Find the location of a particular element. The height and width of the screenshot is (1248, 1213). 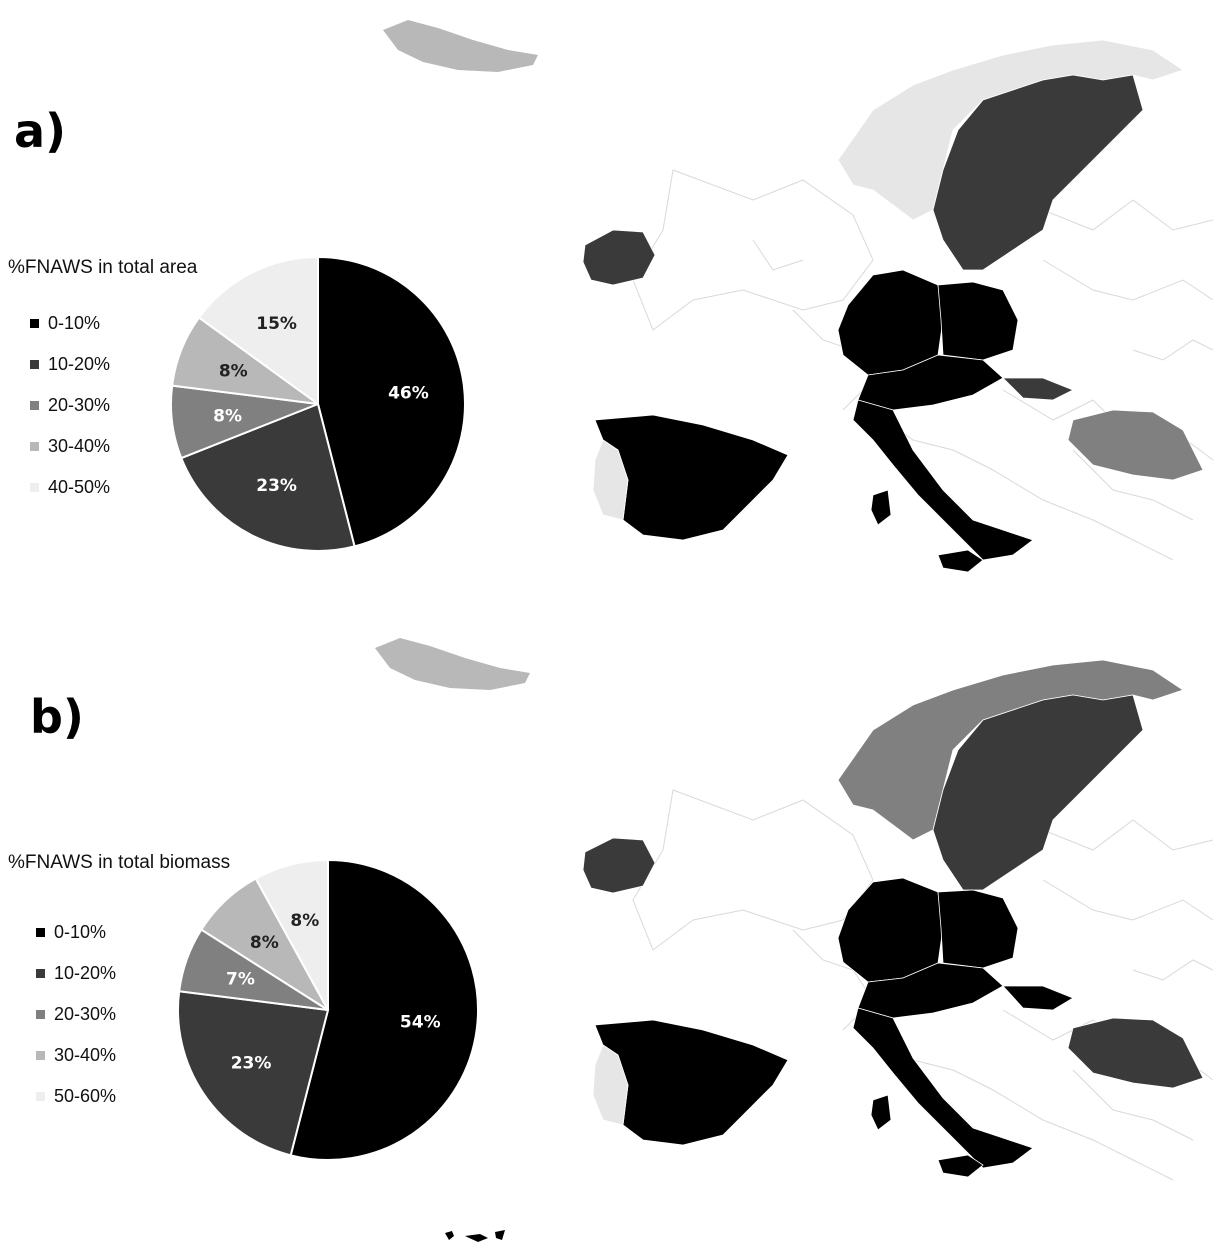

pie-data-label: 7% is located at coordinates (240, 979).